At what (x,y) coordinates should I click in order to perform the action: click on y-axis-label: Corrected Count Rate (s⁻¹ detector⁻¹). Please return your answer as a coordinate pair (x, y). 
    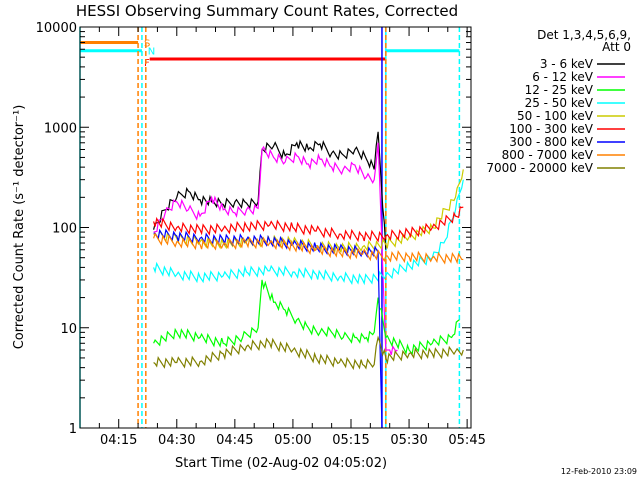
    Looking at the image, I should click on (19, 227).